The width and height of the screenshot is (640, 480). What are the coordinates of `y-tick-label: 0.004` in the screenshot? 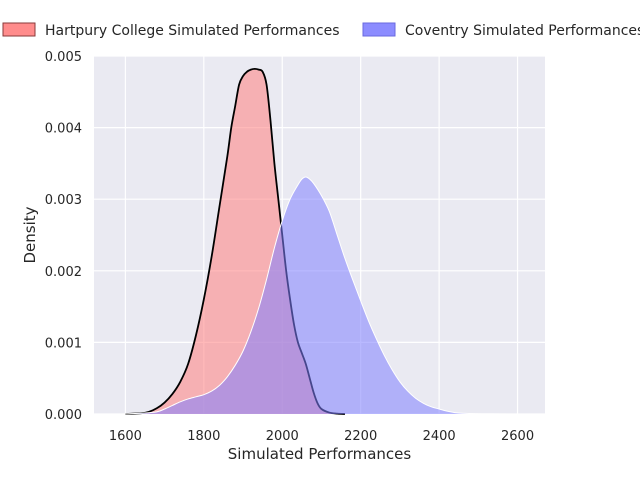 It's located at (63, 129).